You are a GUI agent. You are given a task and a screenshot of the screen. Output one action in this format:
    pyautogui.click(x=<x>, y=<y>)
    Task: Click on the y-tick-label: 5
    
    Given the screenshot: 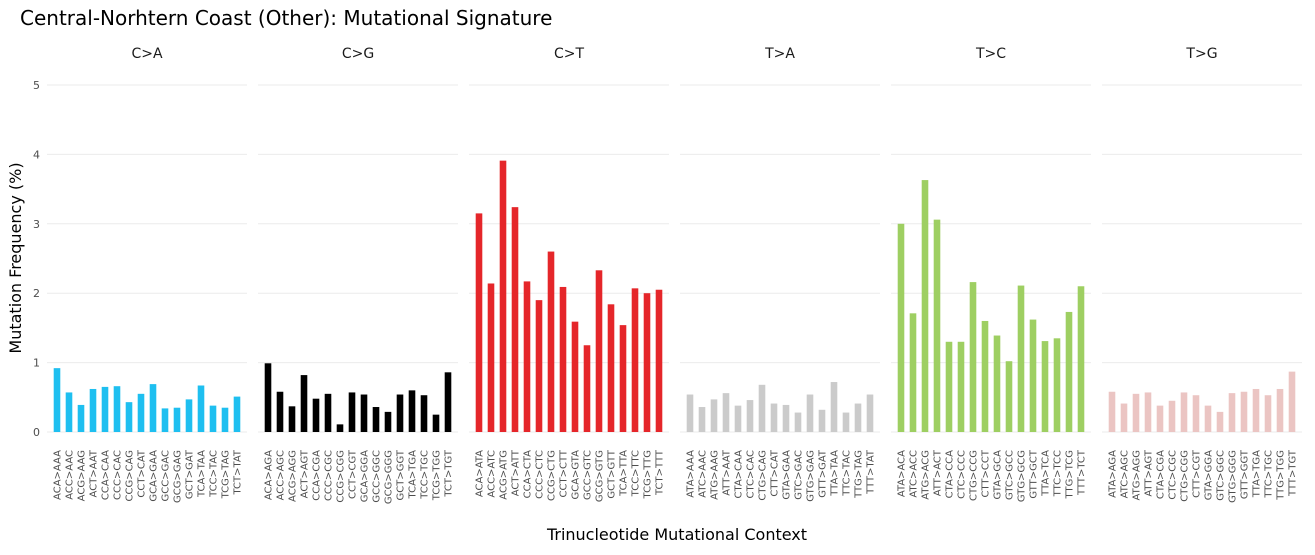 What is the action you would take?
    pyautogui.click(x=36, y=85)
    